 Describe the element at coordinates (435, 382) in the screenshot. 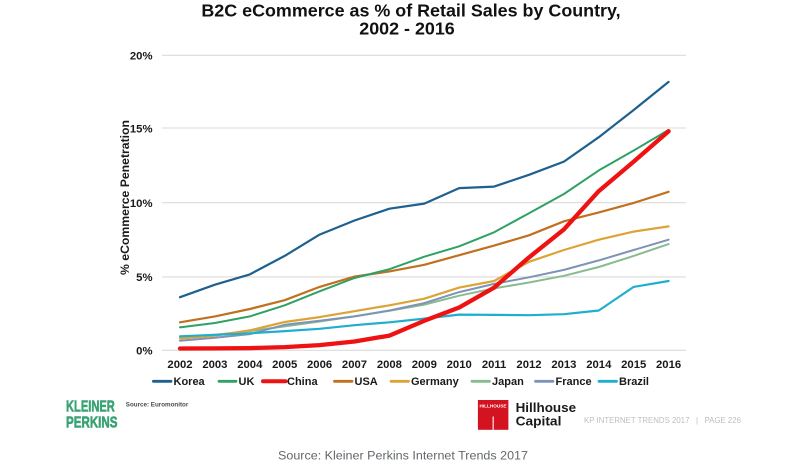

I see `svg-text: Germany` at that location.